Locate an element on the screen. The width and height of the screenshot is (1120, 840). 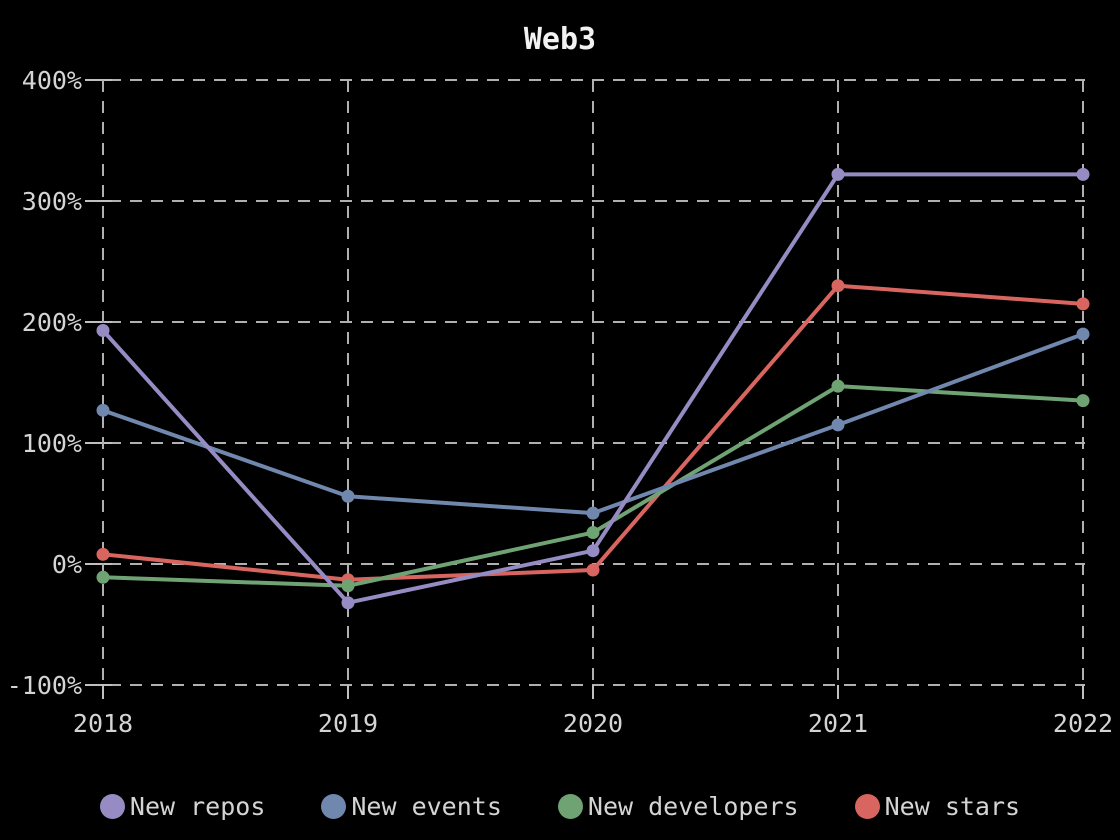
legend-item-new-events: New events is located at coordinates (411, 806).